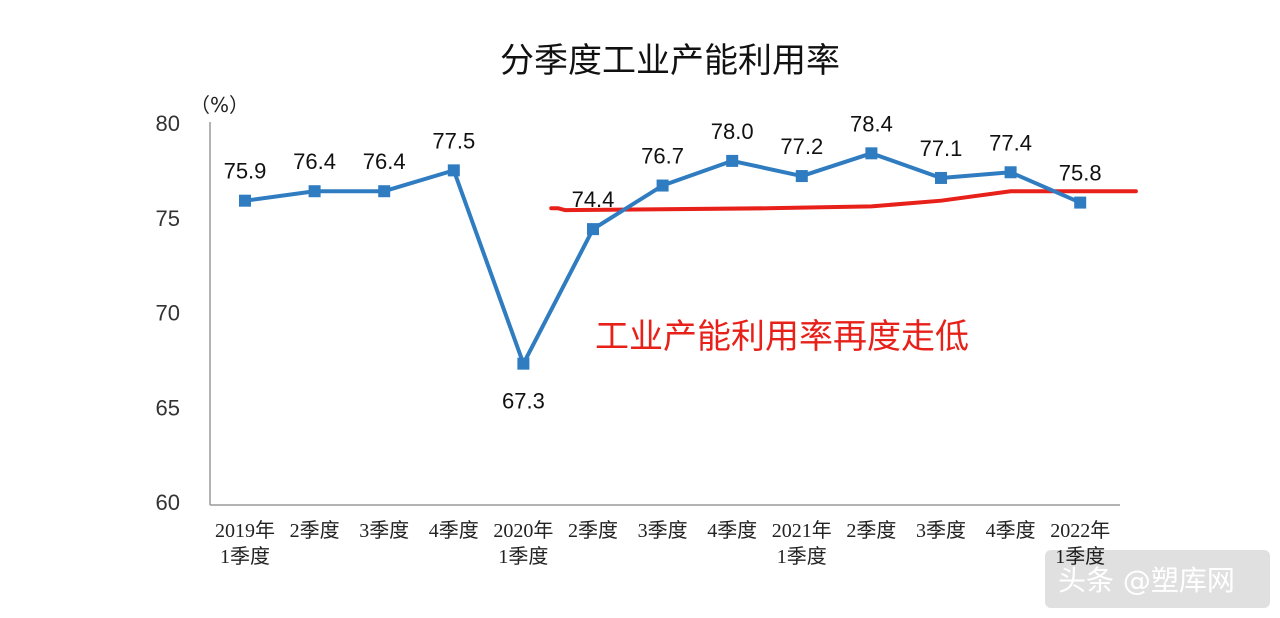 The image size is (1280, 618). I want to click on x-tick-label: 2020年 1季度, so click(523, 543).